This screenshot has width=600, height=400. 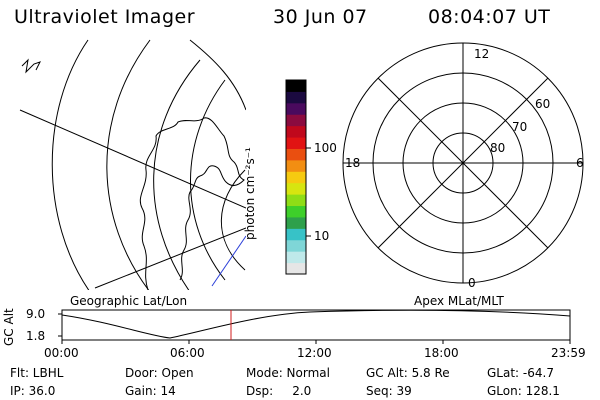 I want to click on timeline-xtick-0000: 00:00, so click(x=61, y=353).